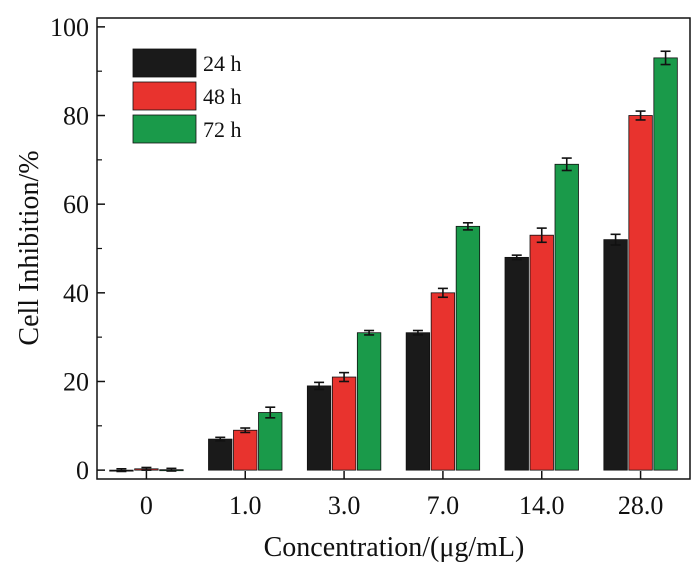 This screenshot has width=700, height=568. What do you see at coordinates (82, 470) in the screenshot?
I see `y-tick-label: 0` at bounding box center [82, 470].